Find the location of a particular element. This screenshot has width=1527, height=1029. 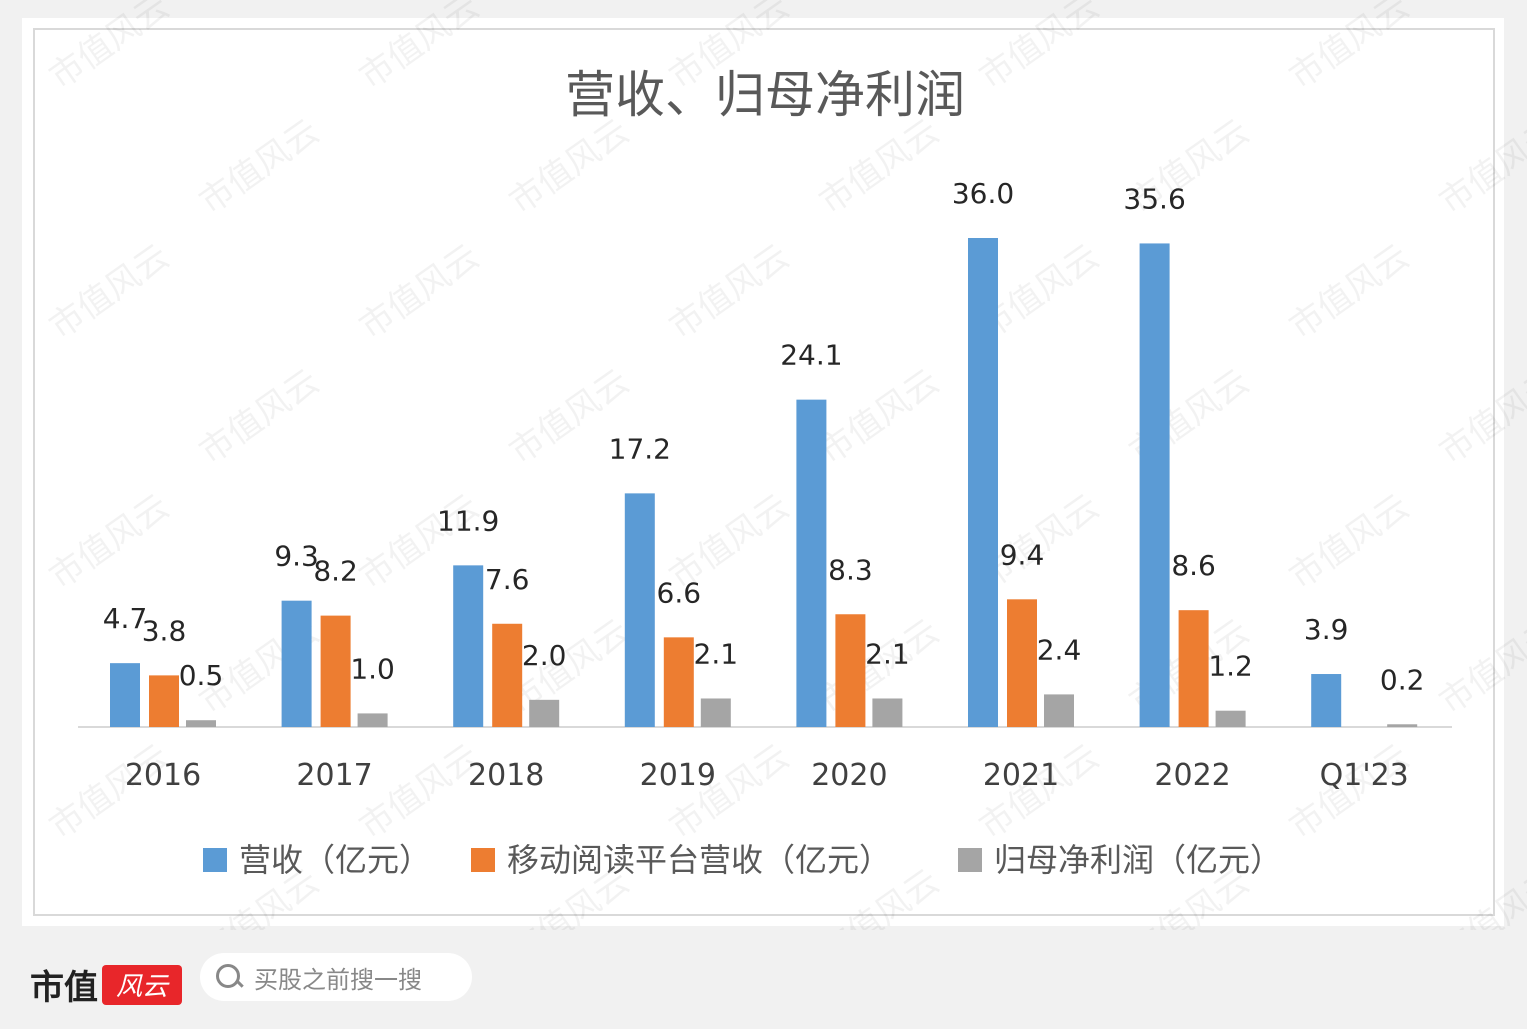

data-label: 2.0 is located at coordinates (544, 655).